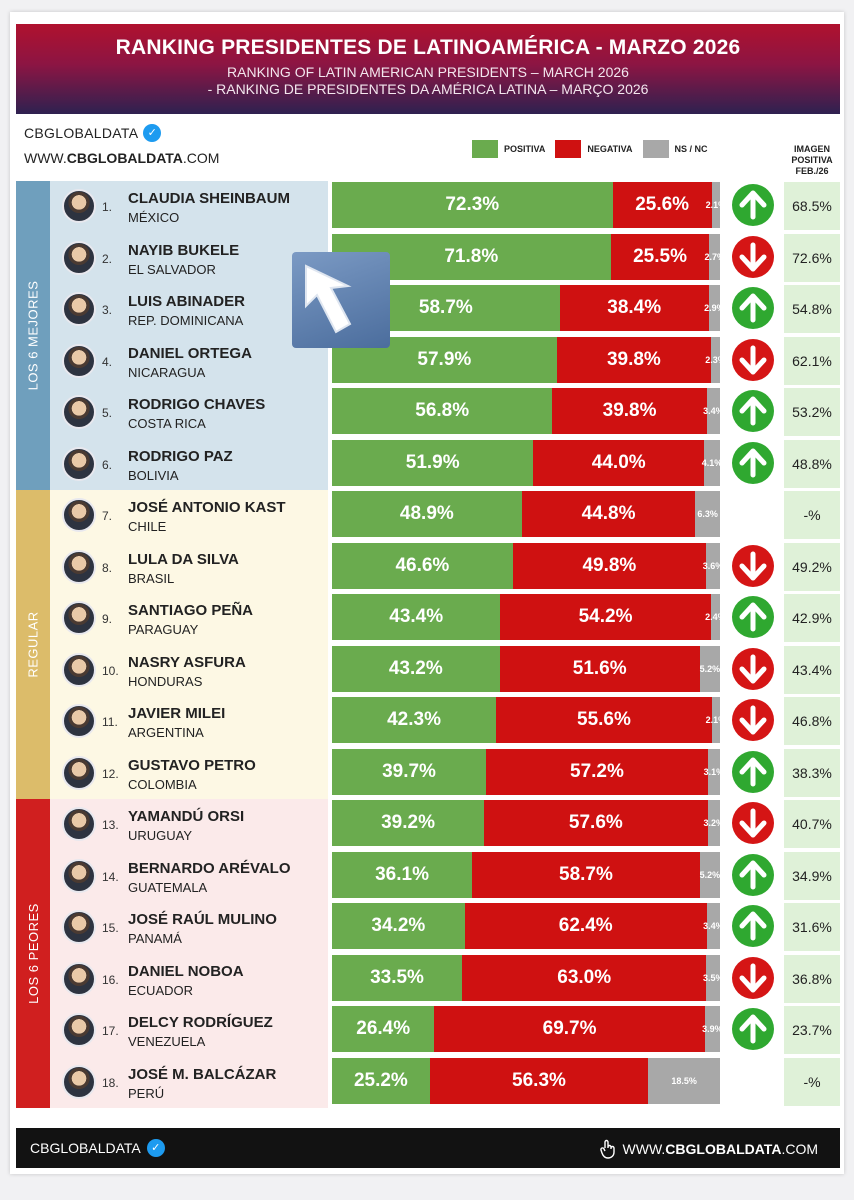 The image size is (854, 1200). I want to click on rank-number: 6., so click(107, 464).